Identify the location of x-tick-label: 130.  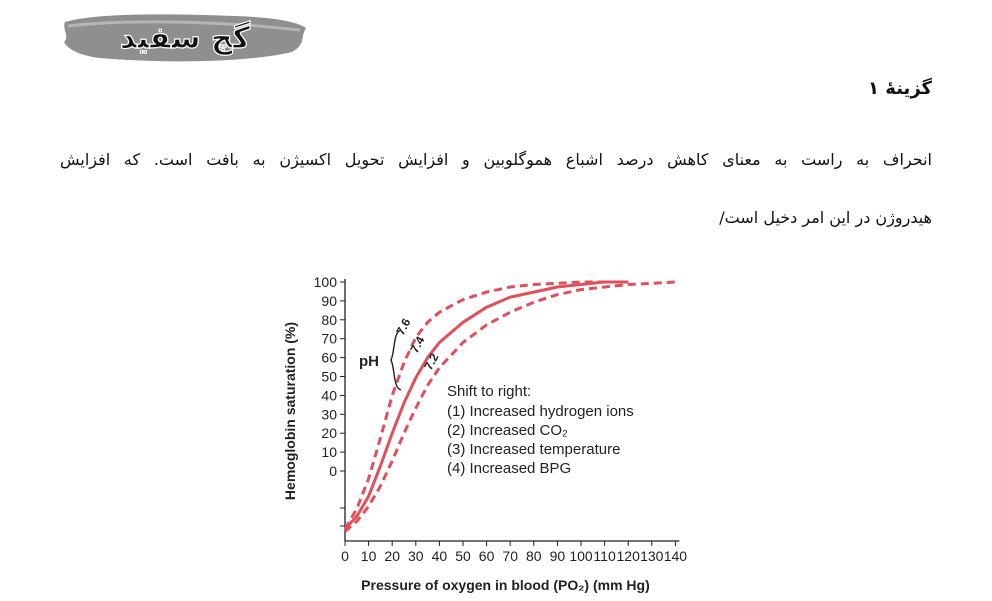
(652, 556).